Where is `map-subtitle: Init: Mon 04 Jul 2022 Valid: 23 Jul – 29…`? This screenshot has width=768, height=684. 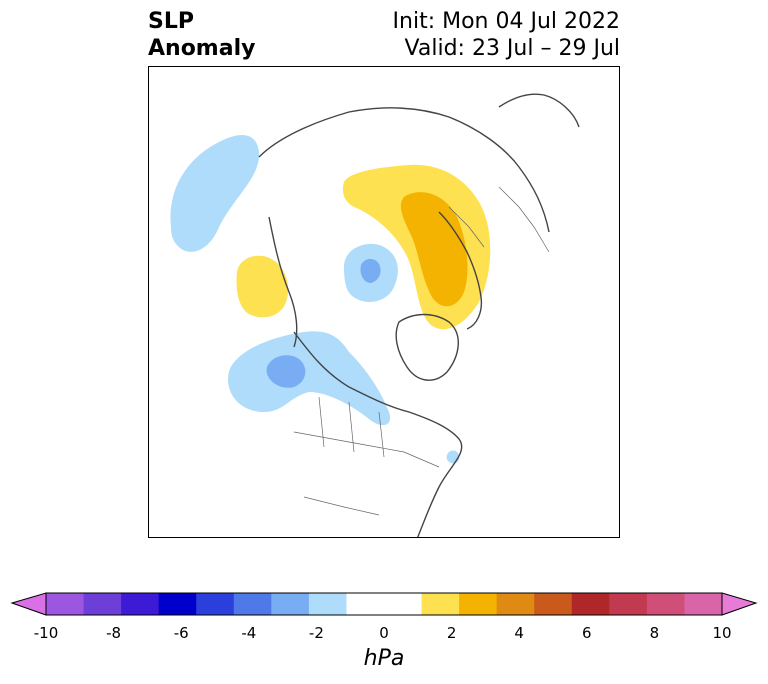 map-subtitle: Init: Mon 04 Jul 2022 Valid: 23 Jul – 29… is located at coordinates (506, 35).